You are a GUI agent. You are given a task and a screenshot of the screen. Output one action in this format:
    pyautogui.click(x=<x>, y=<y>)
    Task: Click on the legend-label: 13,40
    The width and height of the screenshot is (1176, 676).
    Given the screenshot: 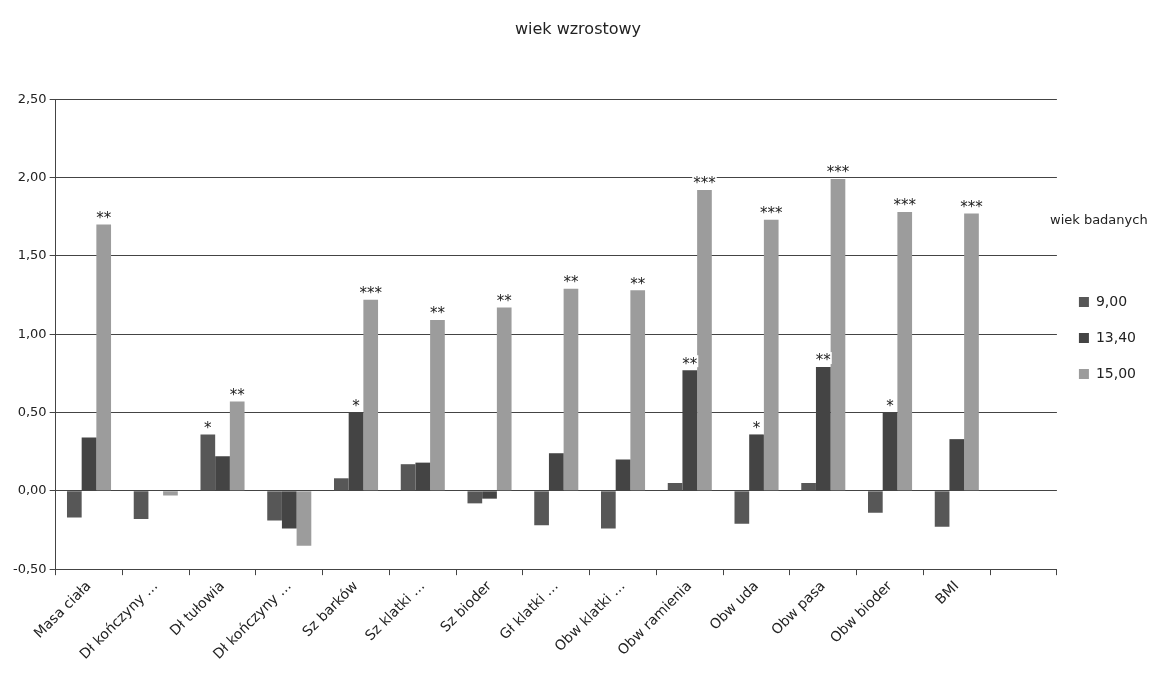 What is the action you would take?
    pyautogui.click(x=1116, y=336)
    